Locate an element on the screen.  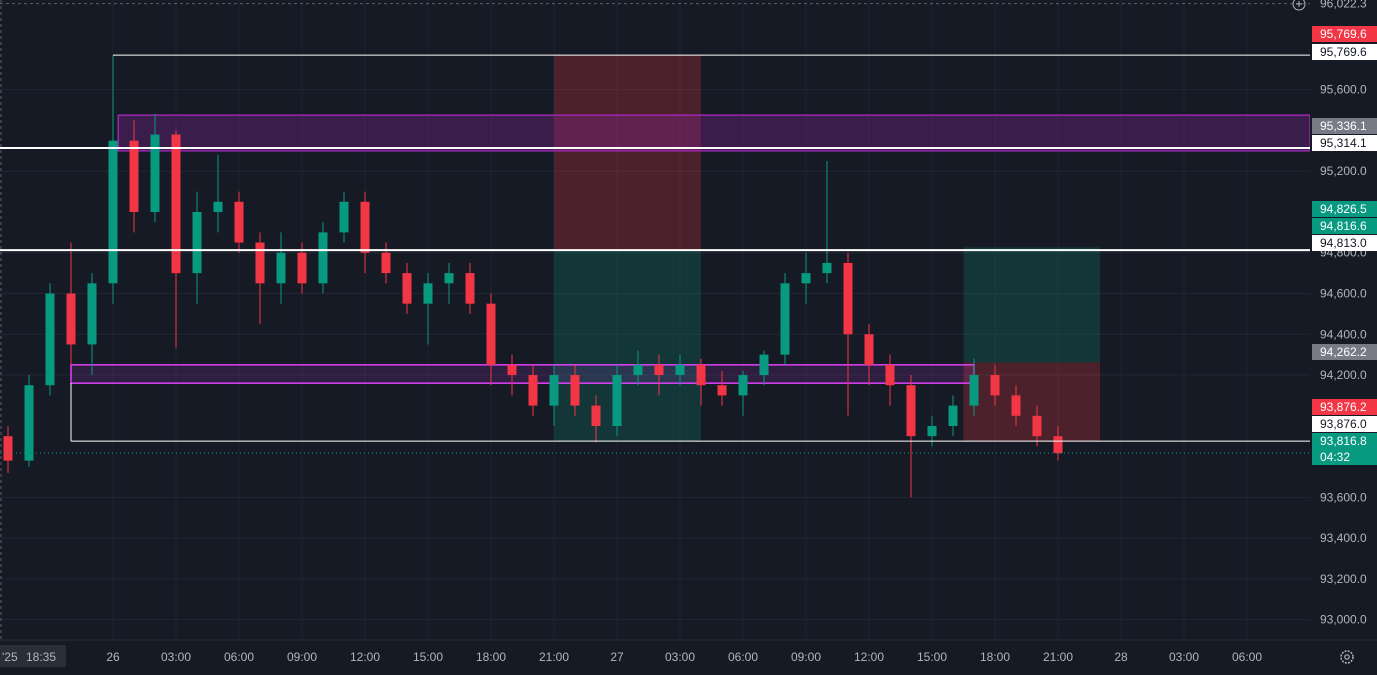
price-tag-label: 94,826.5 is located at coordinates (1343, 209).